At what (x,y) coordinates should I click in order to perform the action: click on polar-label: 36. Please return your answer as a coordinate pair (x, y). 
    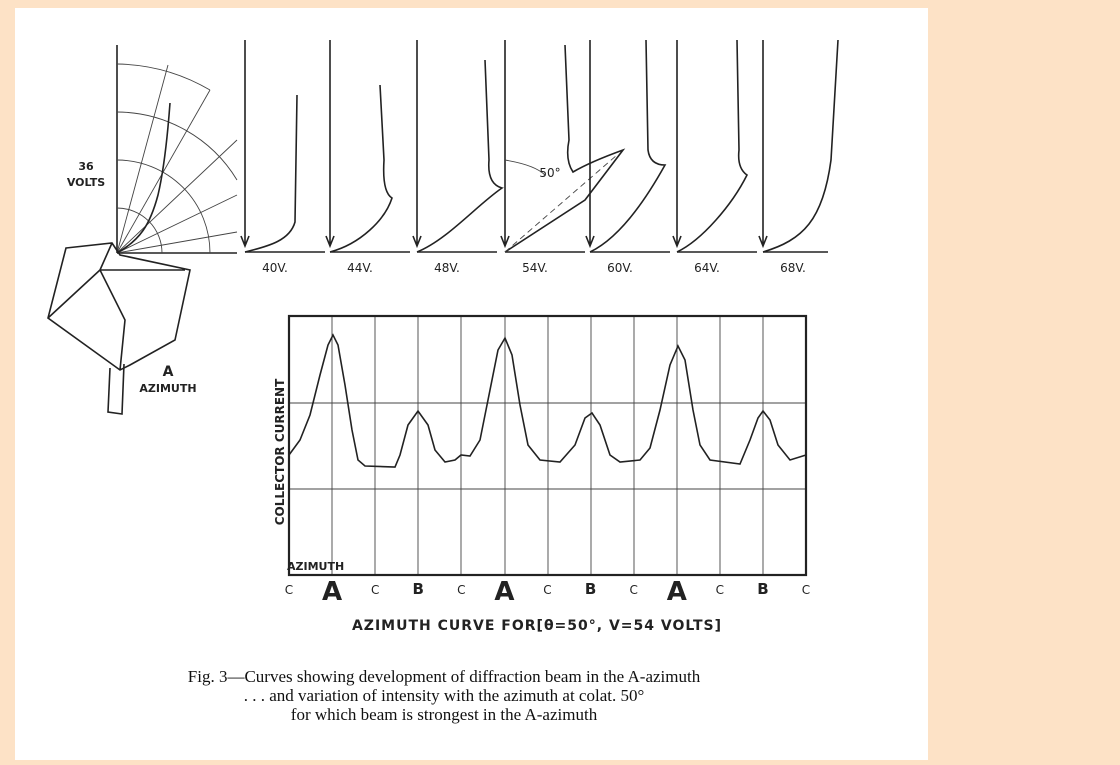
    Looking at the image, I should click on (86, 166).